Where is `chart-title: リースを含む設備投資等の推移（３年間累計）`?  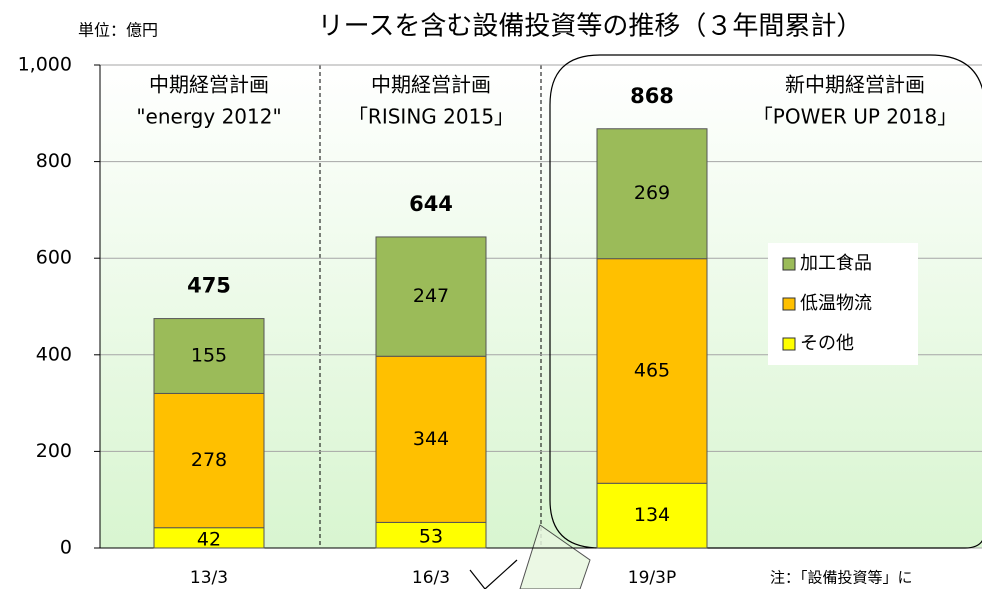
chart-title: リースを含む設備投資等の推移（３年間累計） is located at coordinates (590, 27).